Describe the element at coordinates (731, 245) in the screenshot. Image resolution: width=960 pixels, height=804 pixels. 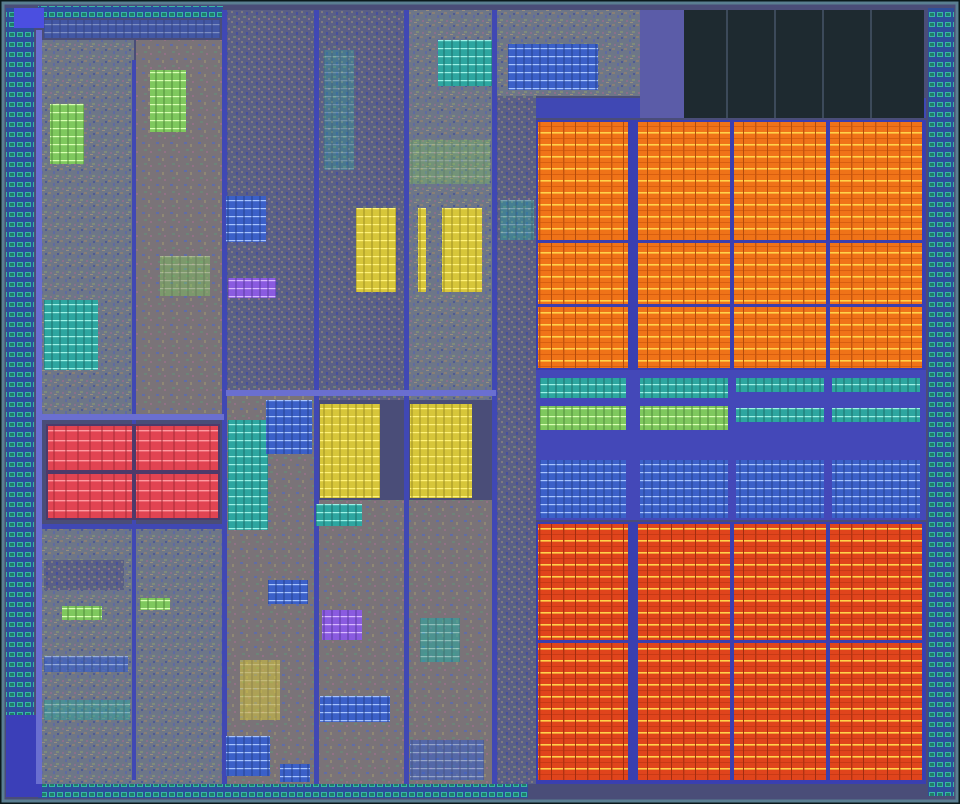
I see `cache-array-upper` at that location.